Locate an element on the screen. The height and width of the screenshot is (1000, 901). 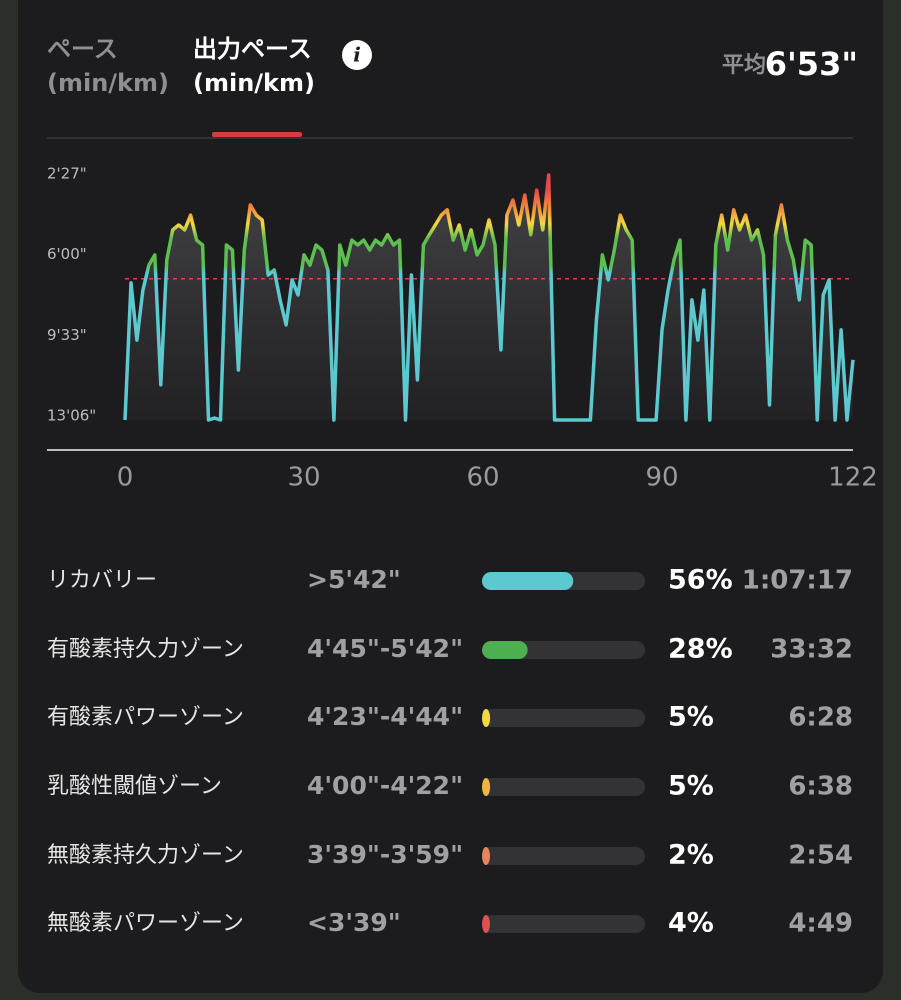
zone-percent: 4% is located at coordinates (691, 923).